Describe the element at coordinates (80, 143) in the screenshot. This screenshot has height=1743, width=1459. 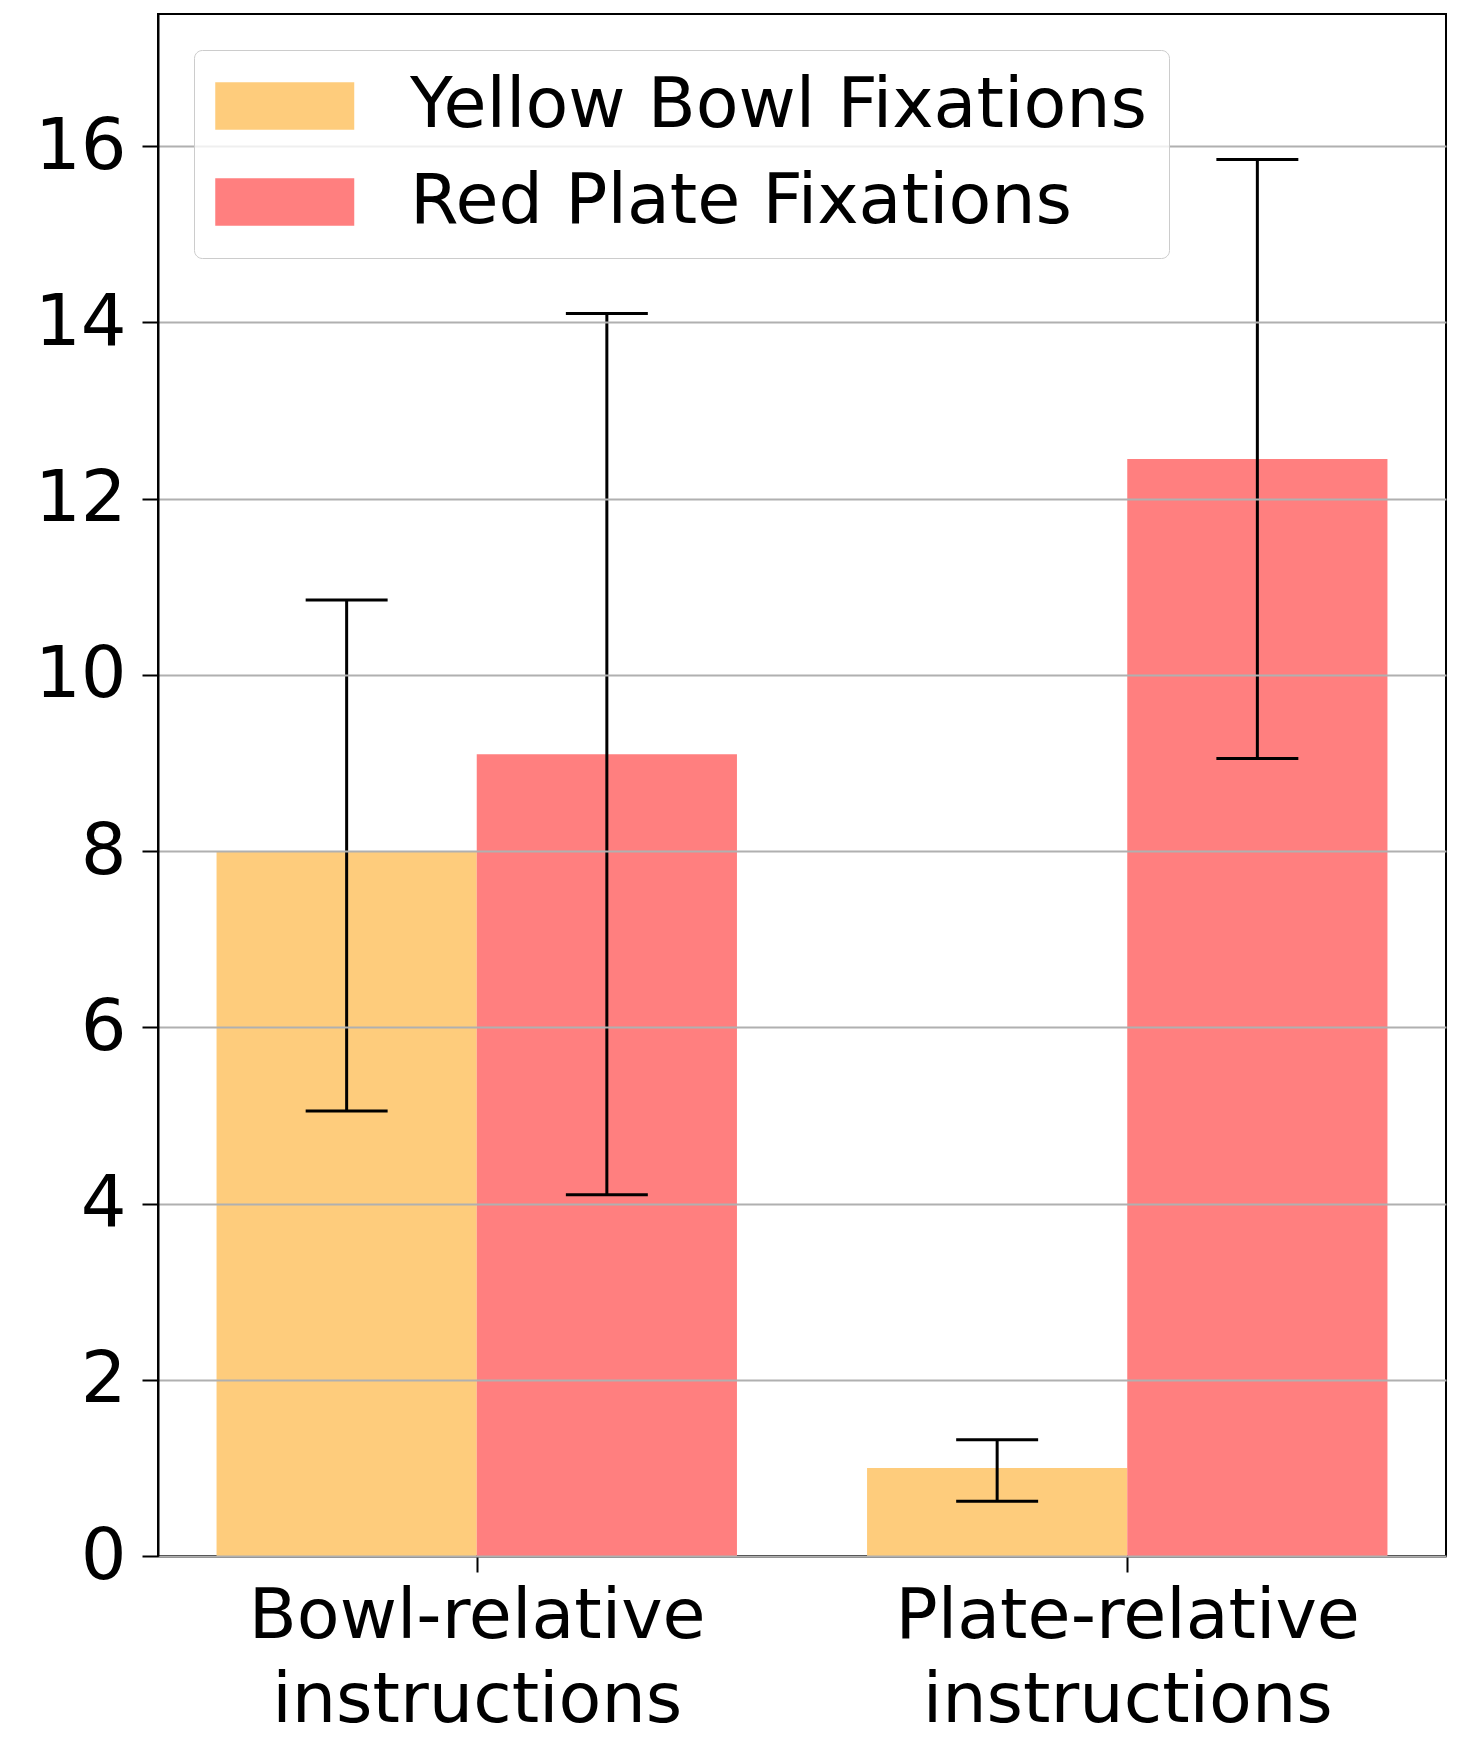
I see `y-tick-label: 16` at that location.